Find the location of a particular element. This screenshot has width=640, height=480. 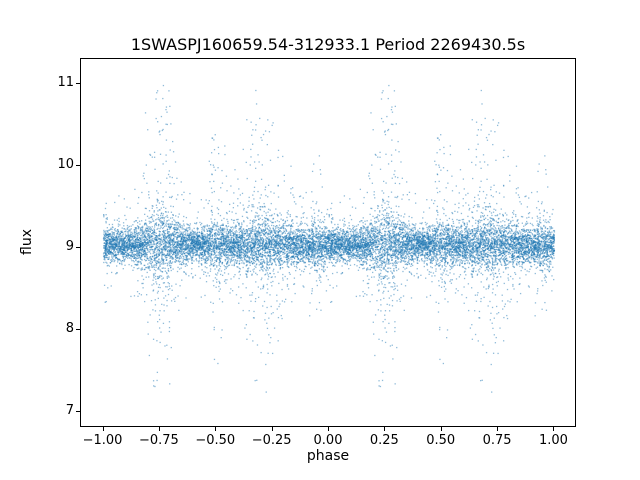

y-tick-label: 9 is located at coordinates (69, 246).